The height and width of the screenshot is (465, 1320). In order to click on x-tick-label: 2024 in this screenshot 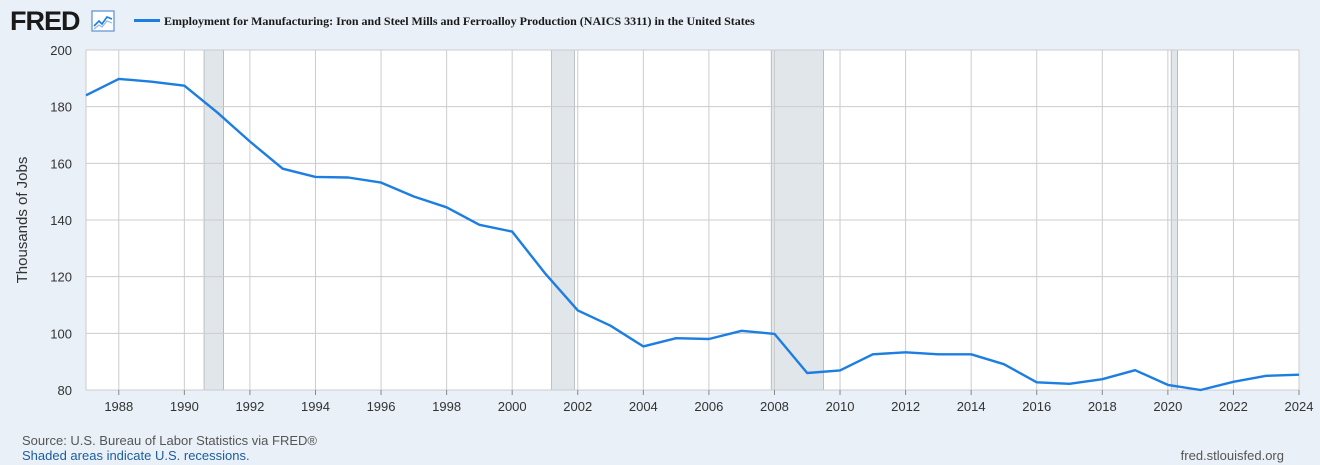, I will do `click(1299, 406)`.